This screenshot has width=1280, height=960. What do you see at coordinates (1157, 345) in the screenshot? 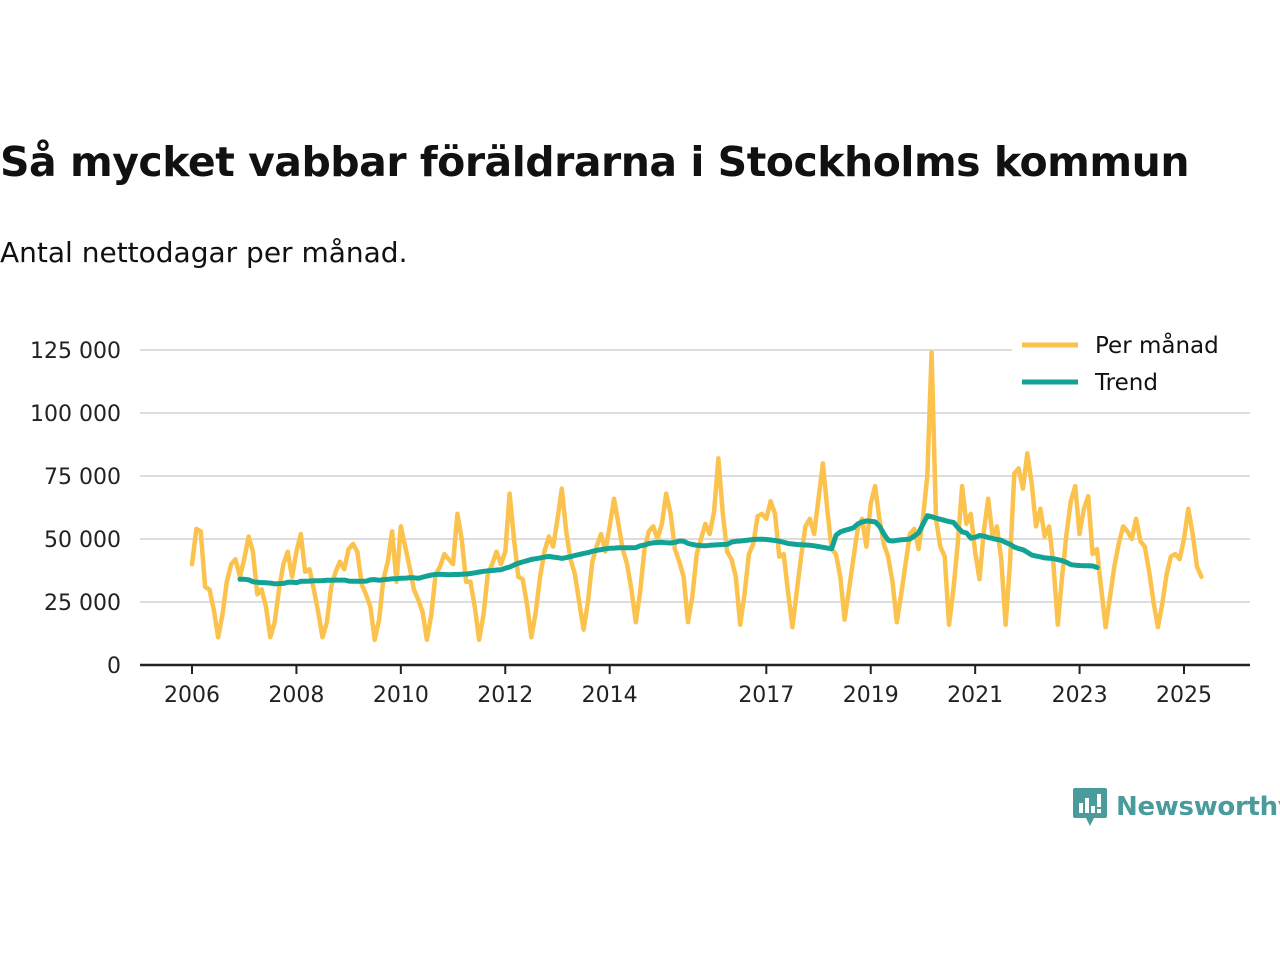
I see `legend-label-per-manad: Per månad` at bounding box center [1157, 345].